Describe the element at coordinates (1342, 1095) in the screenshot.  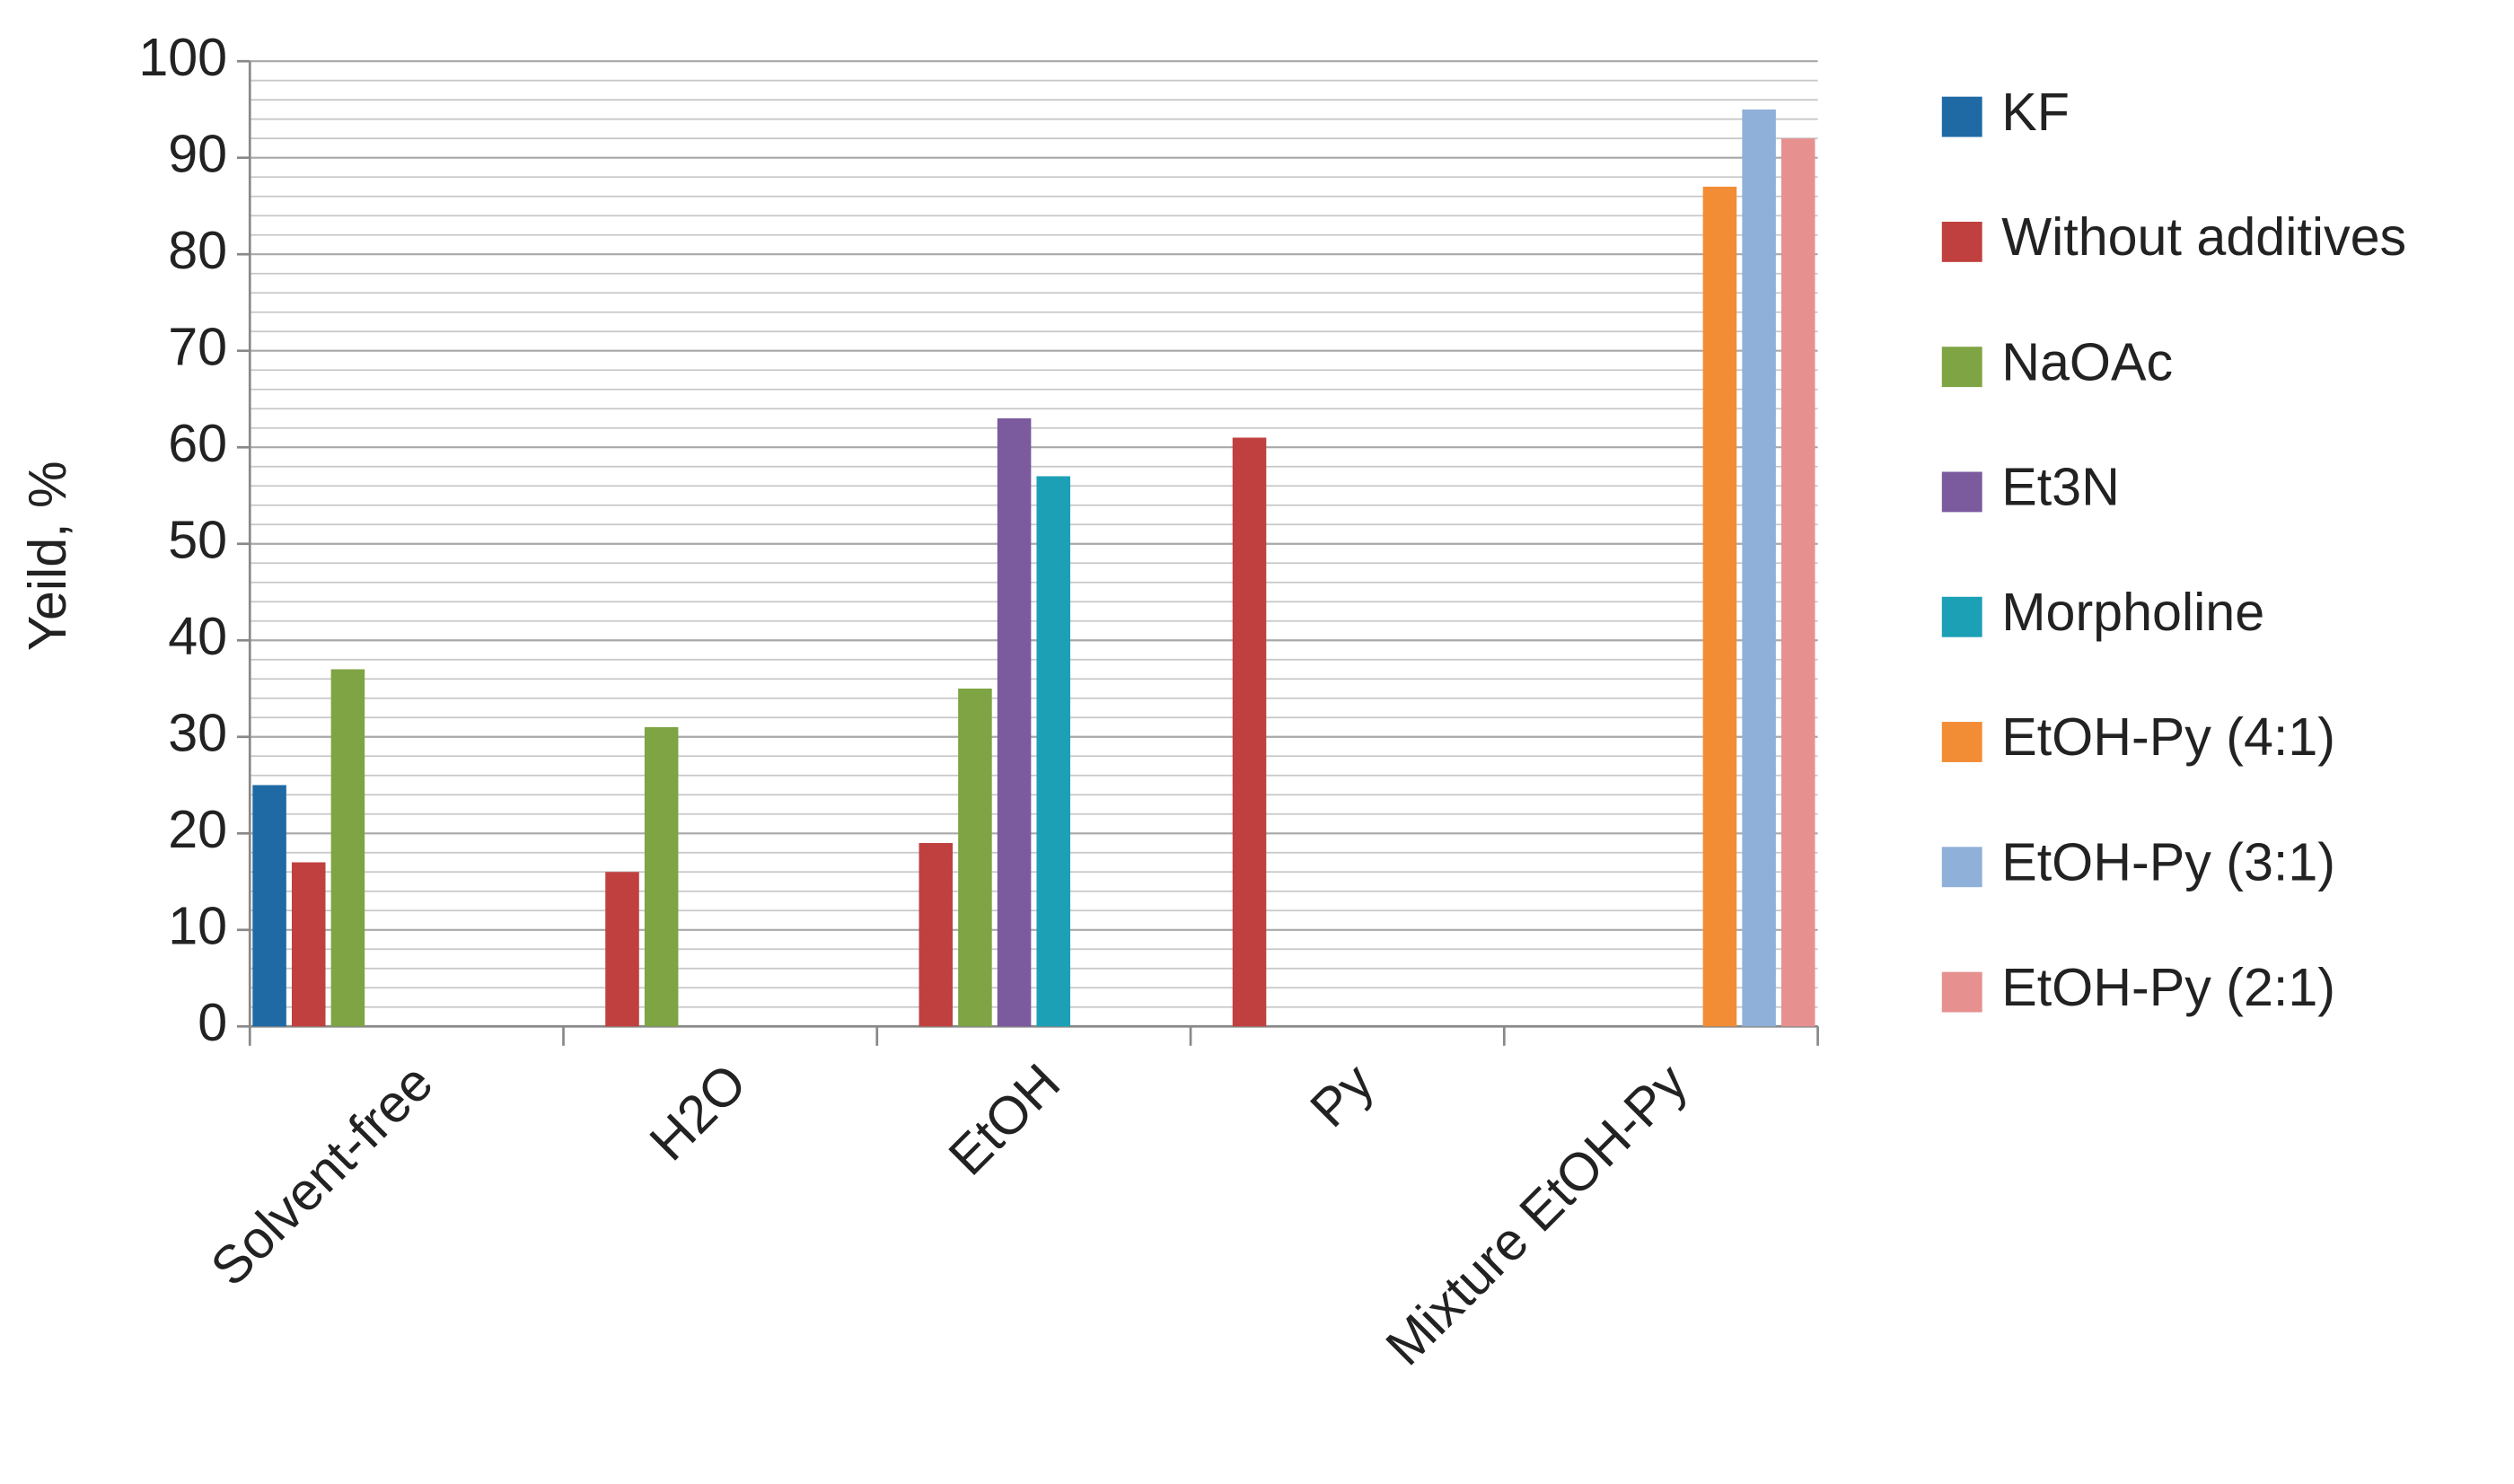
I see `x-tick-label: Py` at that location.